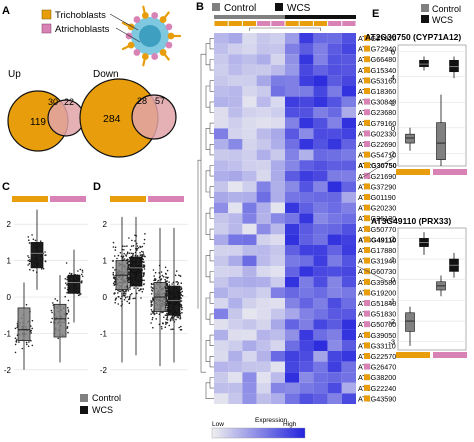 This screenshot has width=474, height=442. Describe the element at coordinates (155, 56) in the screenshot. I see `atrichoblast-cell` at that location.